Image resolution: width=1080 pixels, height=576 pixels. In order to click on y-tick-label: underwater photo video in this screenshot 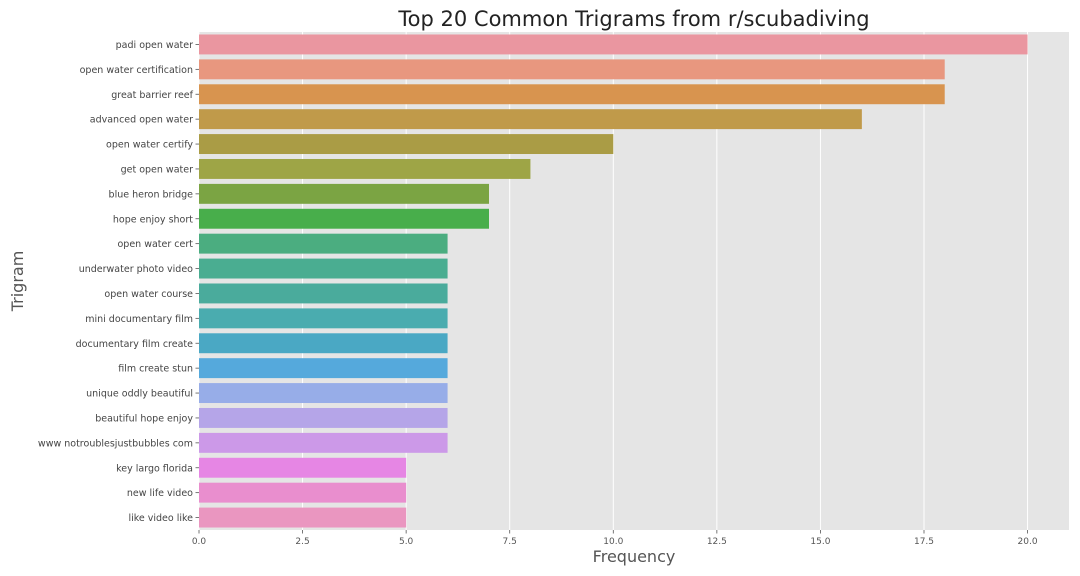, I will do `click(136, 269)`.